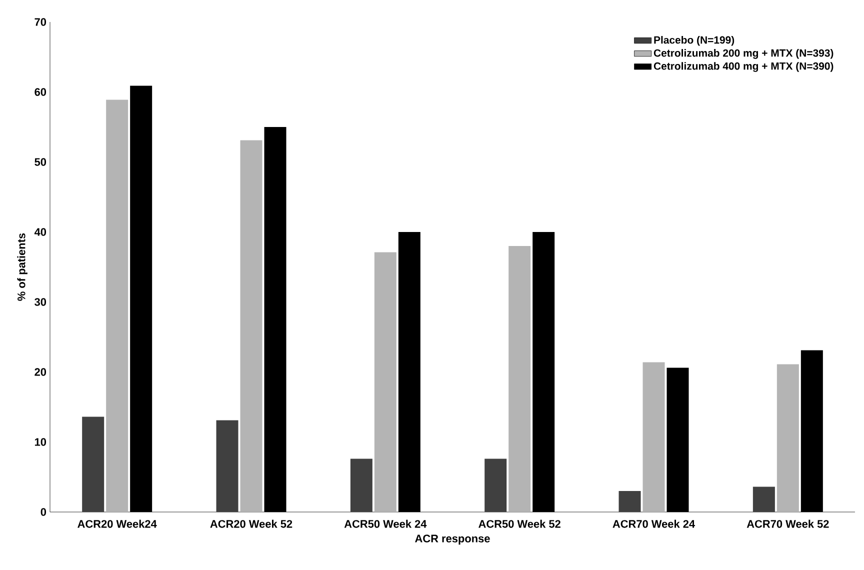  What do you see at coordinates (40, 232) in the screenshot?
I see `y-tick-label: 40` at bounding box center [40, 232].